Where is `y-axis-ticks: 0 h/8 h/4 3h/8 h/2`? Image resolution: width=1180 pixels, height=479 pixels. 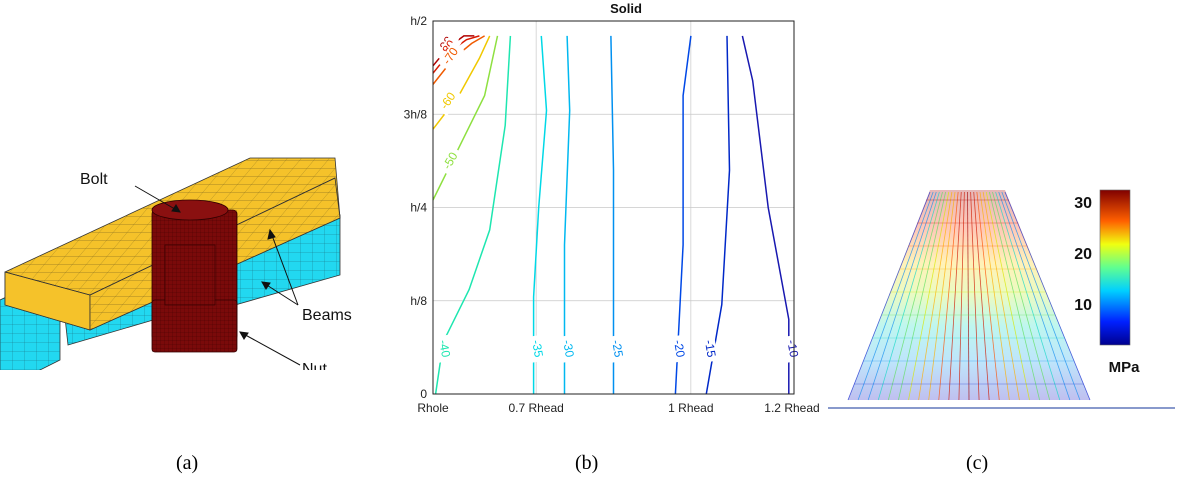 y-axis-ticks: 0 h/8 h/4 3h/8 h/2 is located at coordinates (416, 207).